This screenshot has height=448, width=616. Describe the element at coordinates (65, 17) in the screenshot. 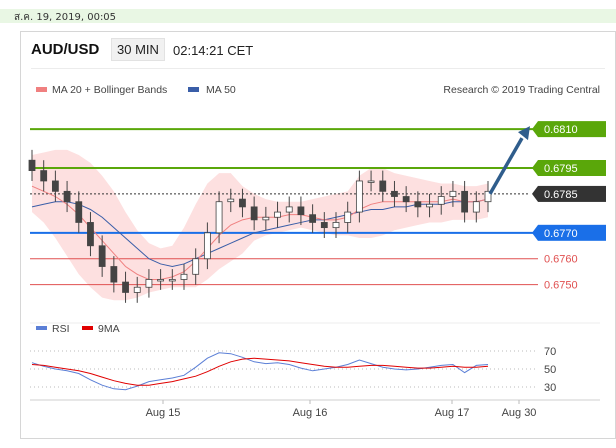

I see `timestamp-text: ส.ค. 19, 2019, 00:05` at that location.